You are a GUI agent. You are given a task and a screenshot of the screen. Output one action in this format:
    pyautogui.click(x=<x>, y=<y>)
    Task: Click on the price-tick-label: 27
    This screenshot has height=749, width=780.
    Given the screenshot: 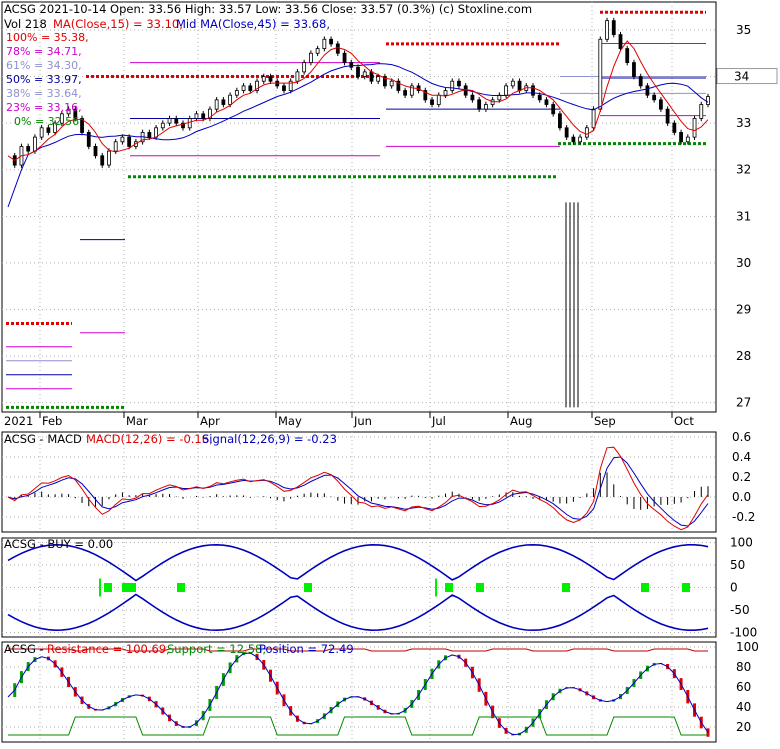 What is the action you would take?
    pyautogui.click(x=743, y=403)
    